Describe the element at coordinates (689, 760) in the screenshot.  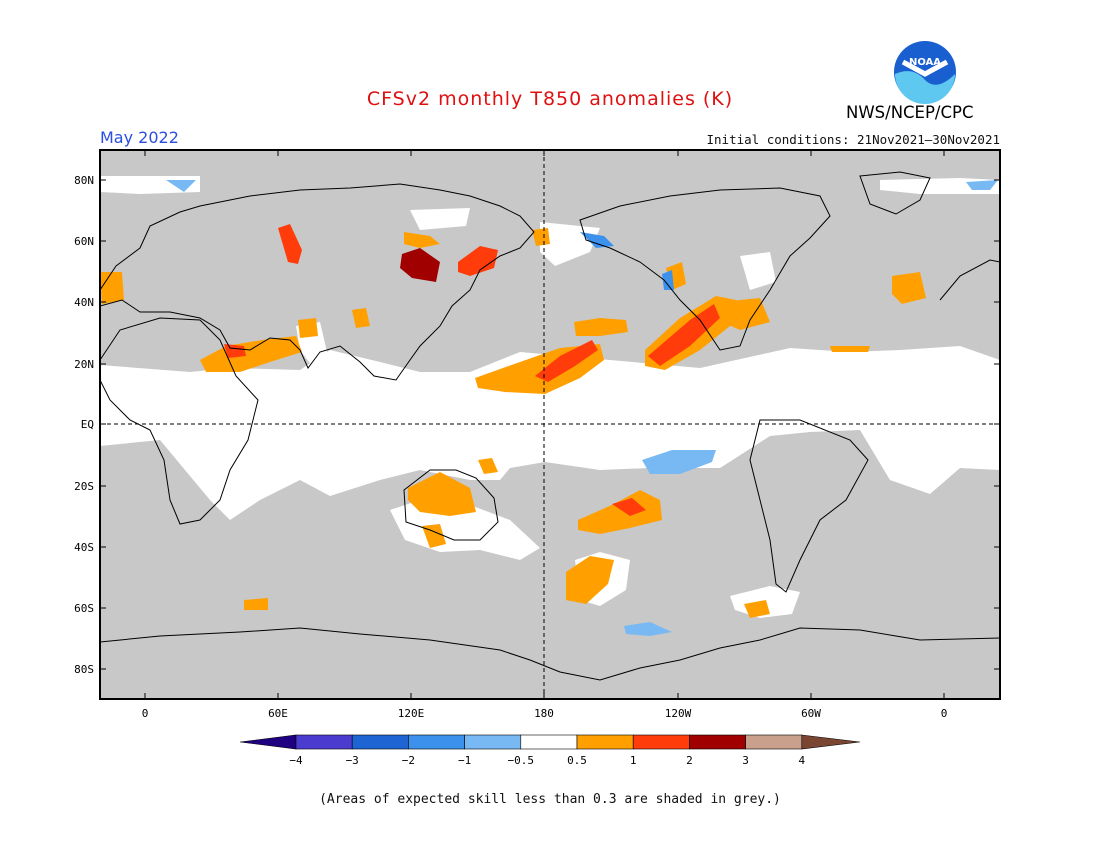
I see `colorbar-label: 2` at that location.